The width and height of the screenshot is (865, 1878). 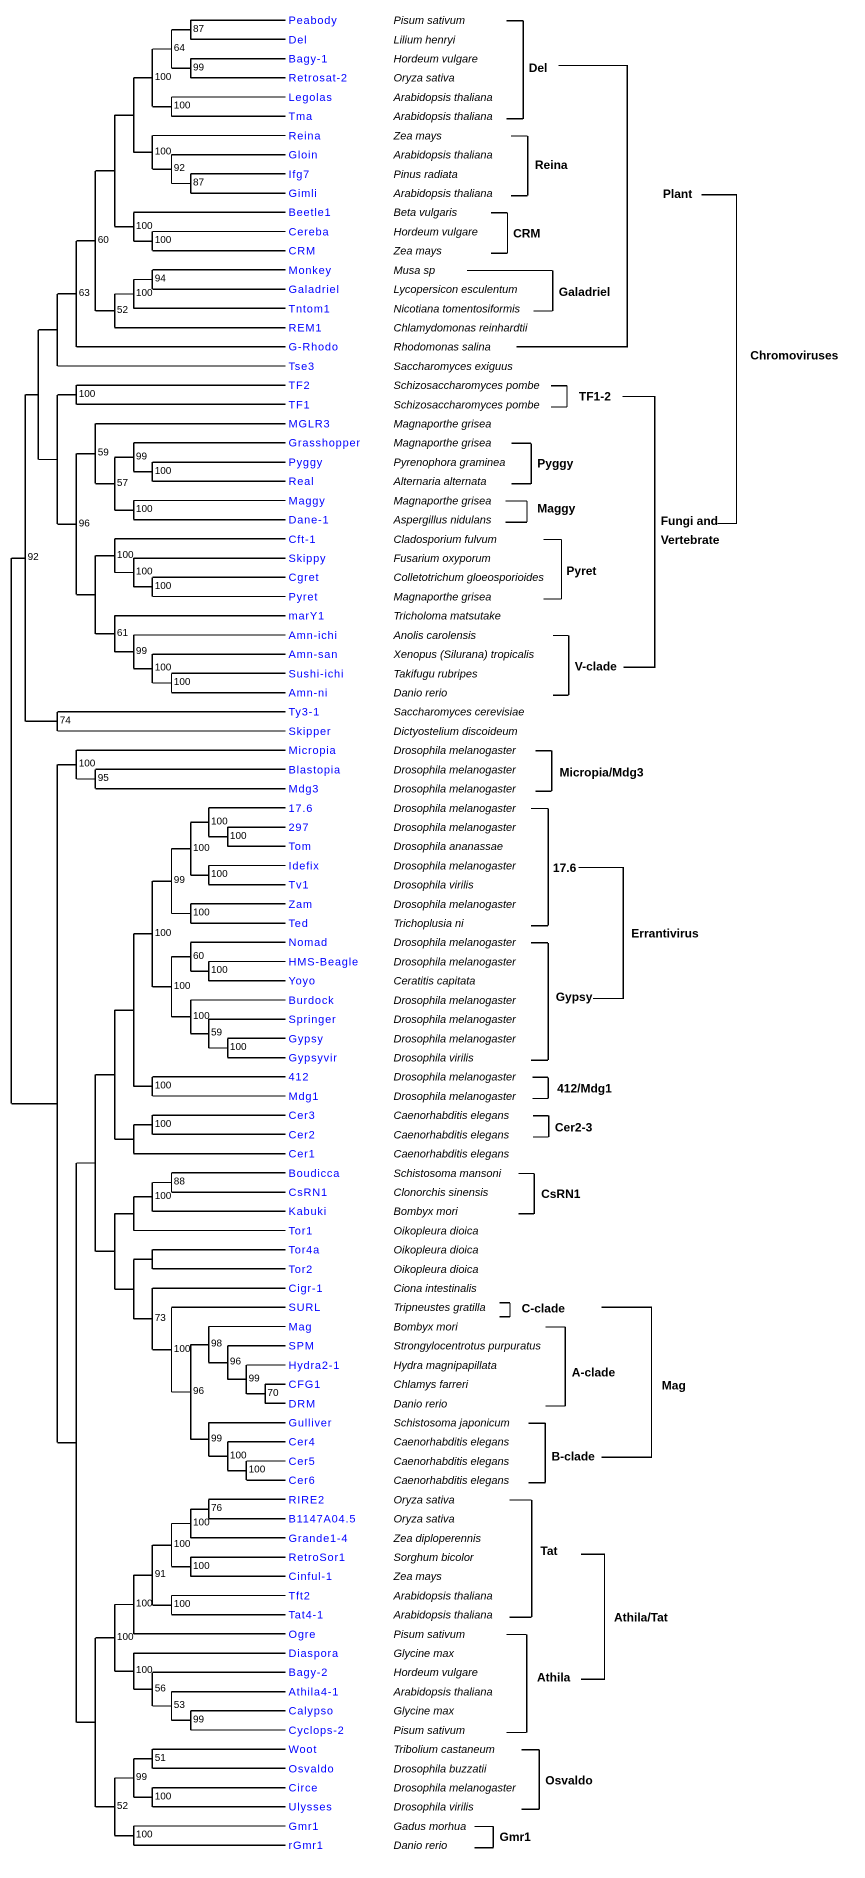 What do you see at coordinates (104, 778) in the screenshot?
I see `svg-text: 95` at bounding box center [104, 778].